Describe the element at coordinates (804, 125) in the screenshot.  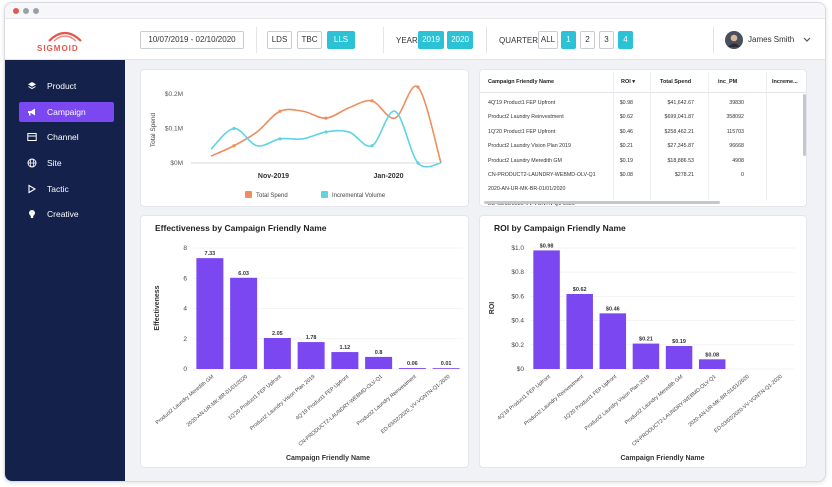
I see `table-scrollbar-vertical` at that location.